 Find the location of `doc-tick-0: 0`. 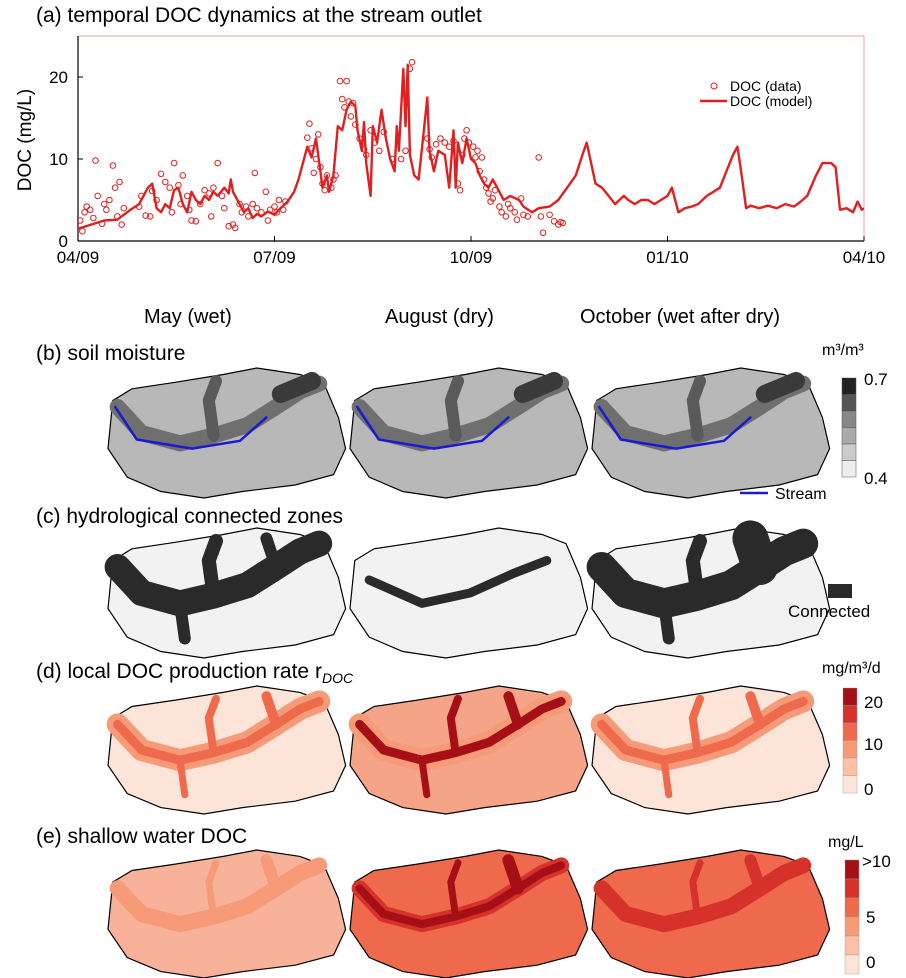

doc-tick-0: 0 is located at coordinates (871, 962).